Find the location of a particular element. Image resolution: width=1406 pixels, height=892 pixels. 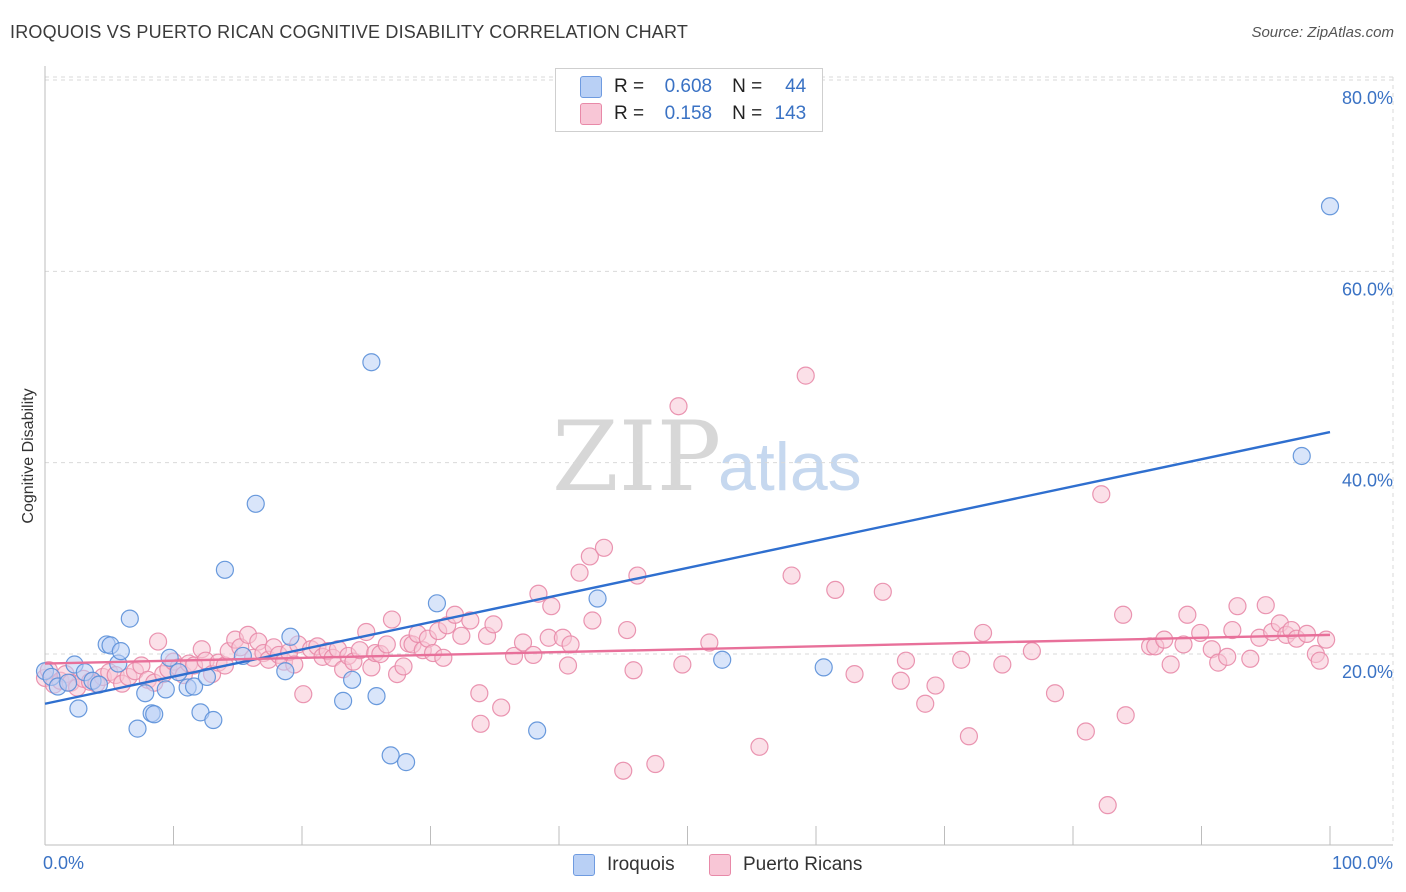

watermark-atlas: atlas is located at coordinates (790, 467).